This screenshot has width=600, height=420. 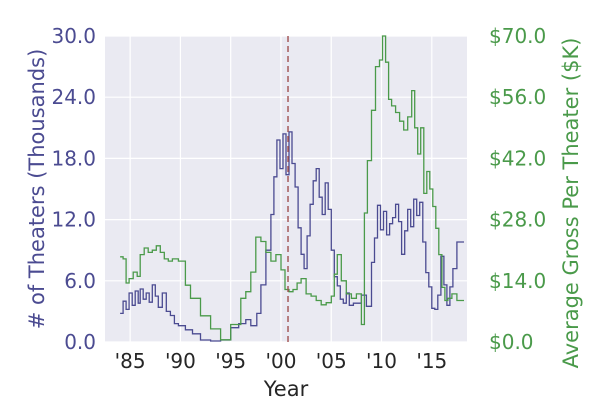 I want to click on right-tick-label: $0.0, so click(x=511, y=342).